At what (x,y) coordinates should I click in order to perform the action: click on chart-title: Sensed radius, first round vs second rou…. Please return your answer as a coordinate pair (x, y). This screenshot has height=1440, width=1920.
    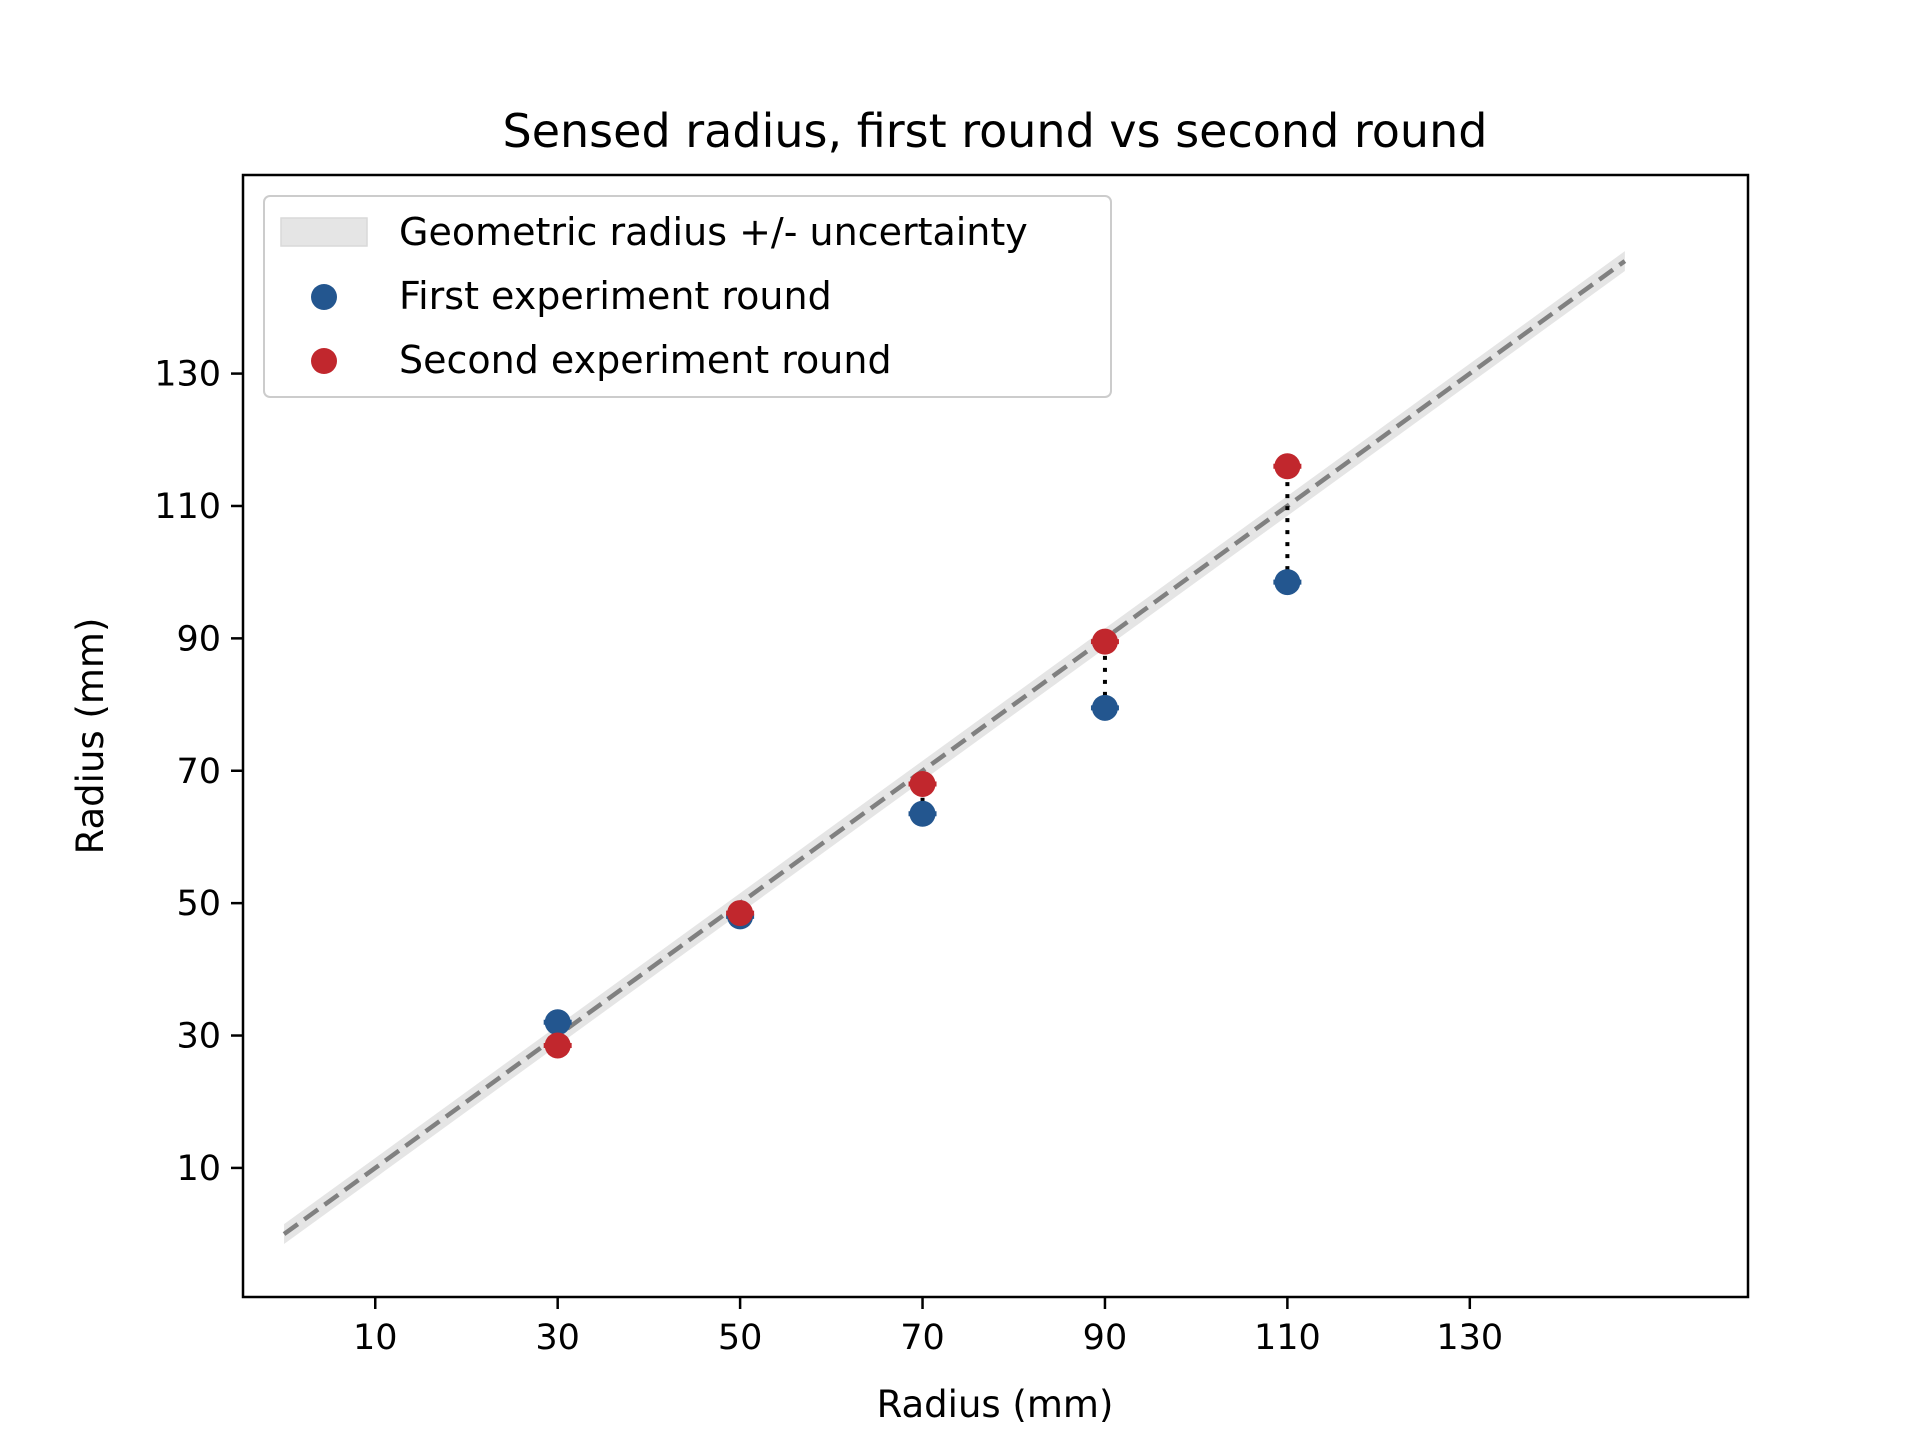
    Looking at the image, I should click on (995, 131).